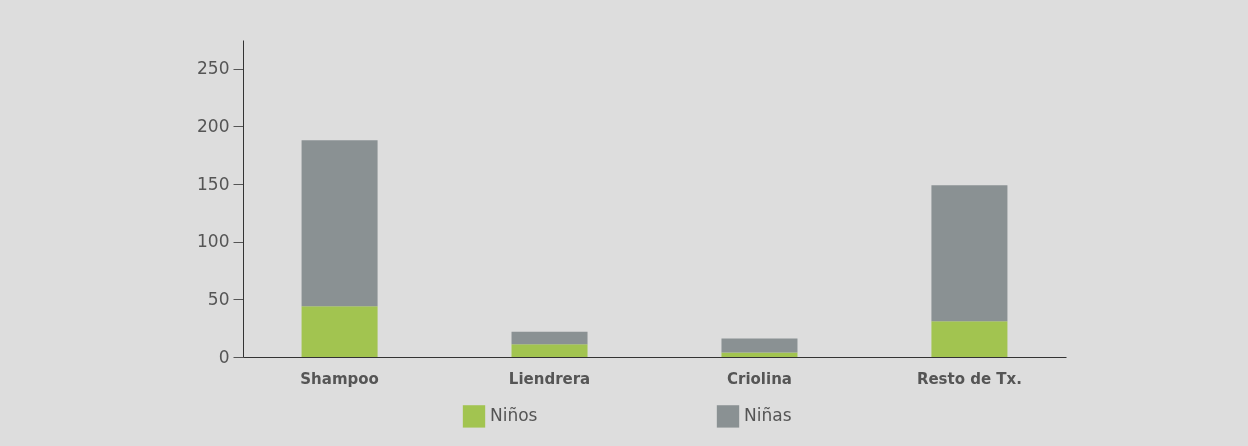 The image size is (1248, 446). Describe the element at coordinates (218, 298) in the screenshot. I see `y-tick-label: 50` at that location.